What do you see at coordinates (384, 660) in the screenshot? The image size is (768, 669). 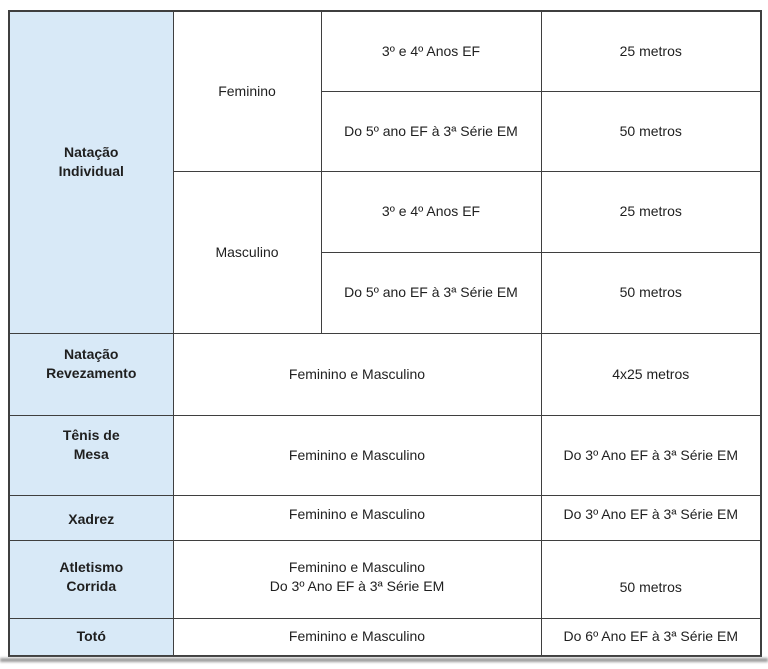 I see `table-bottom-shadow` at bounding box center [384, 660].